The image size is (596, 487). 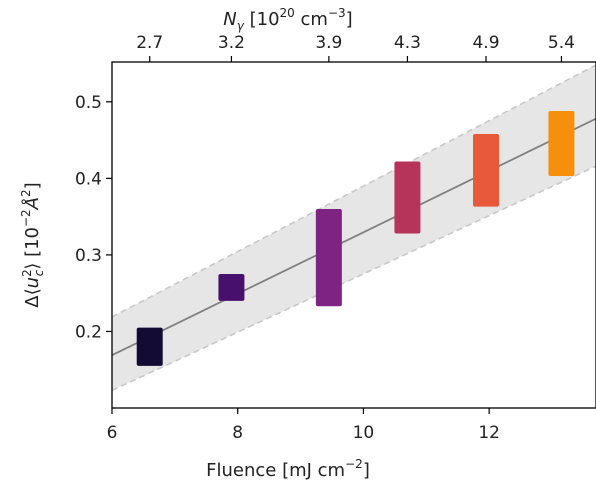 What do you see at coordinates (32, 244) in the screenshot?
I see `y-axis-title: Δ⟨u2c⟩ [10−2Å2]` at bounding box center [32, 244].